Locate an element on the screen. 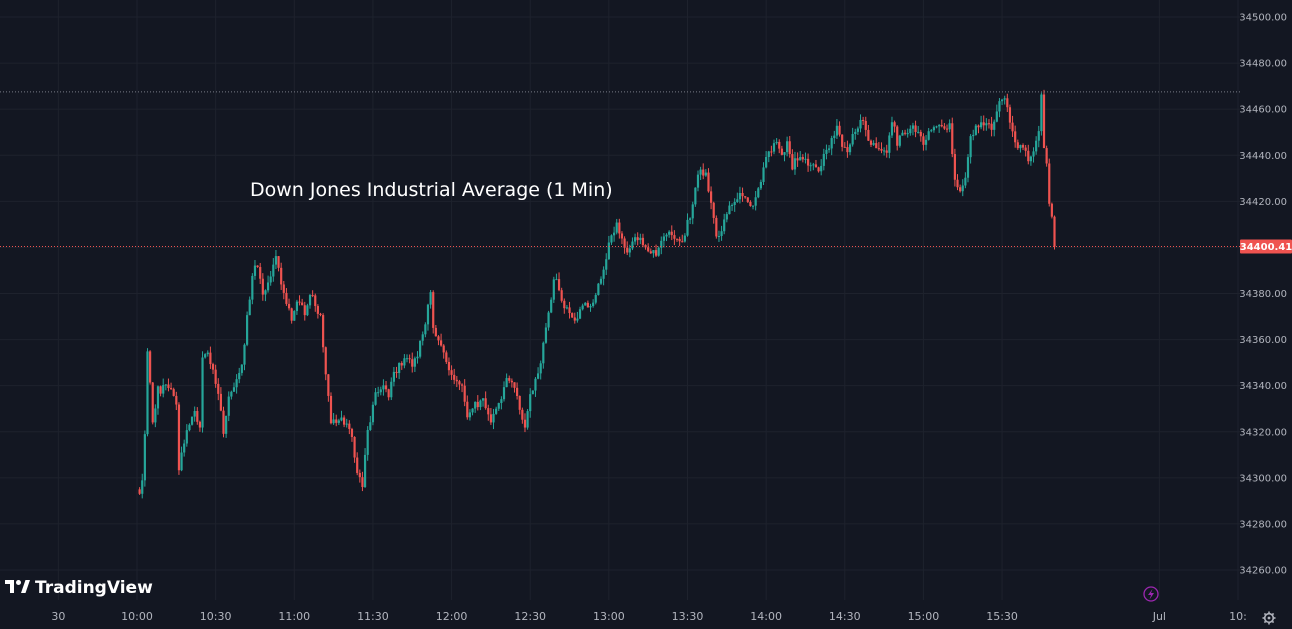  tradingview-brand-text: TradingView is located at coordinates (94, 588).